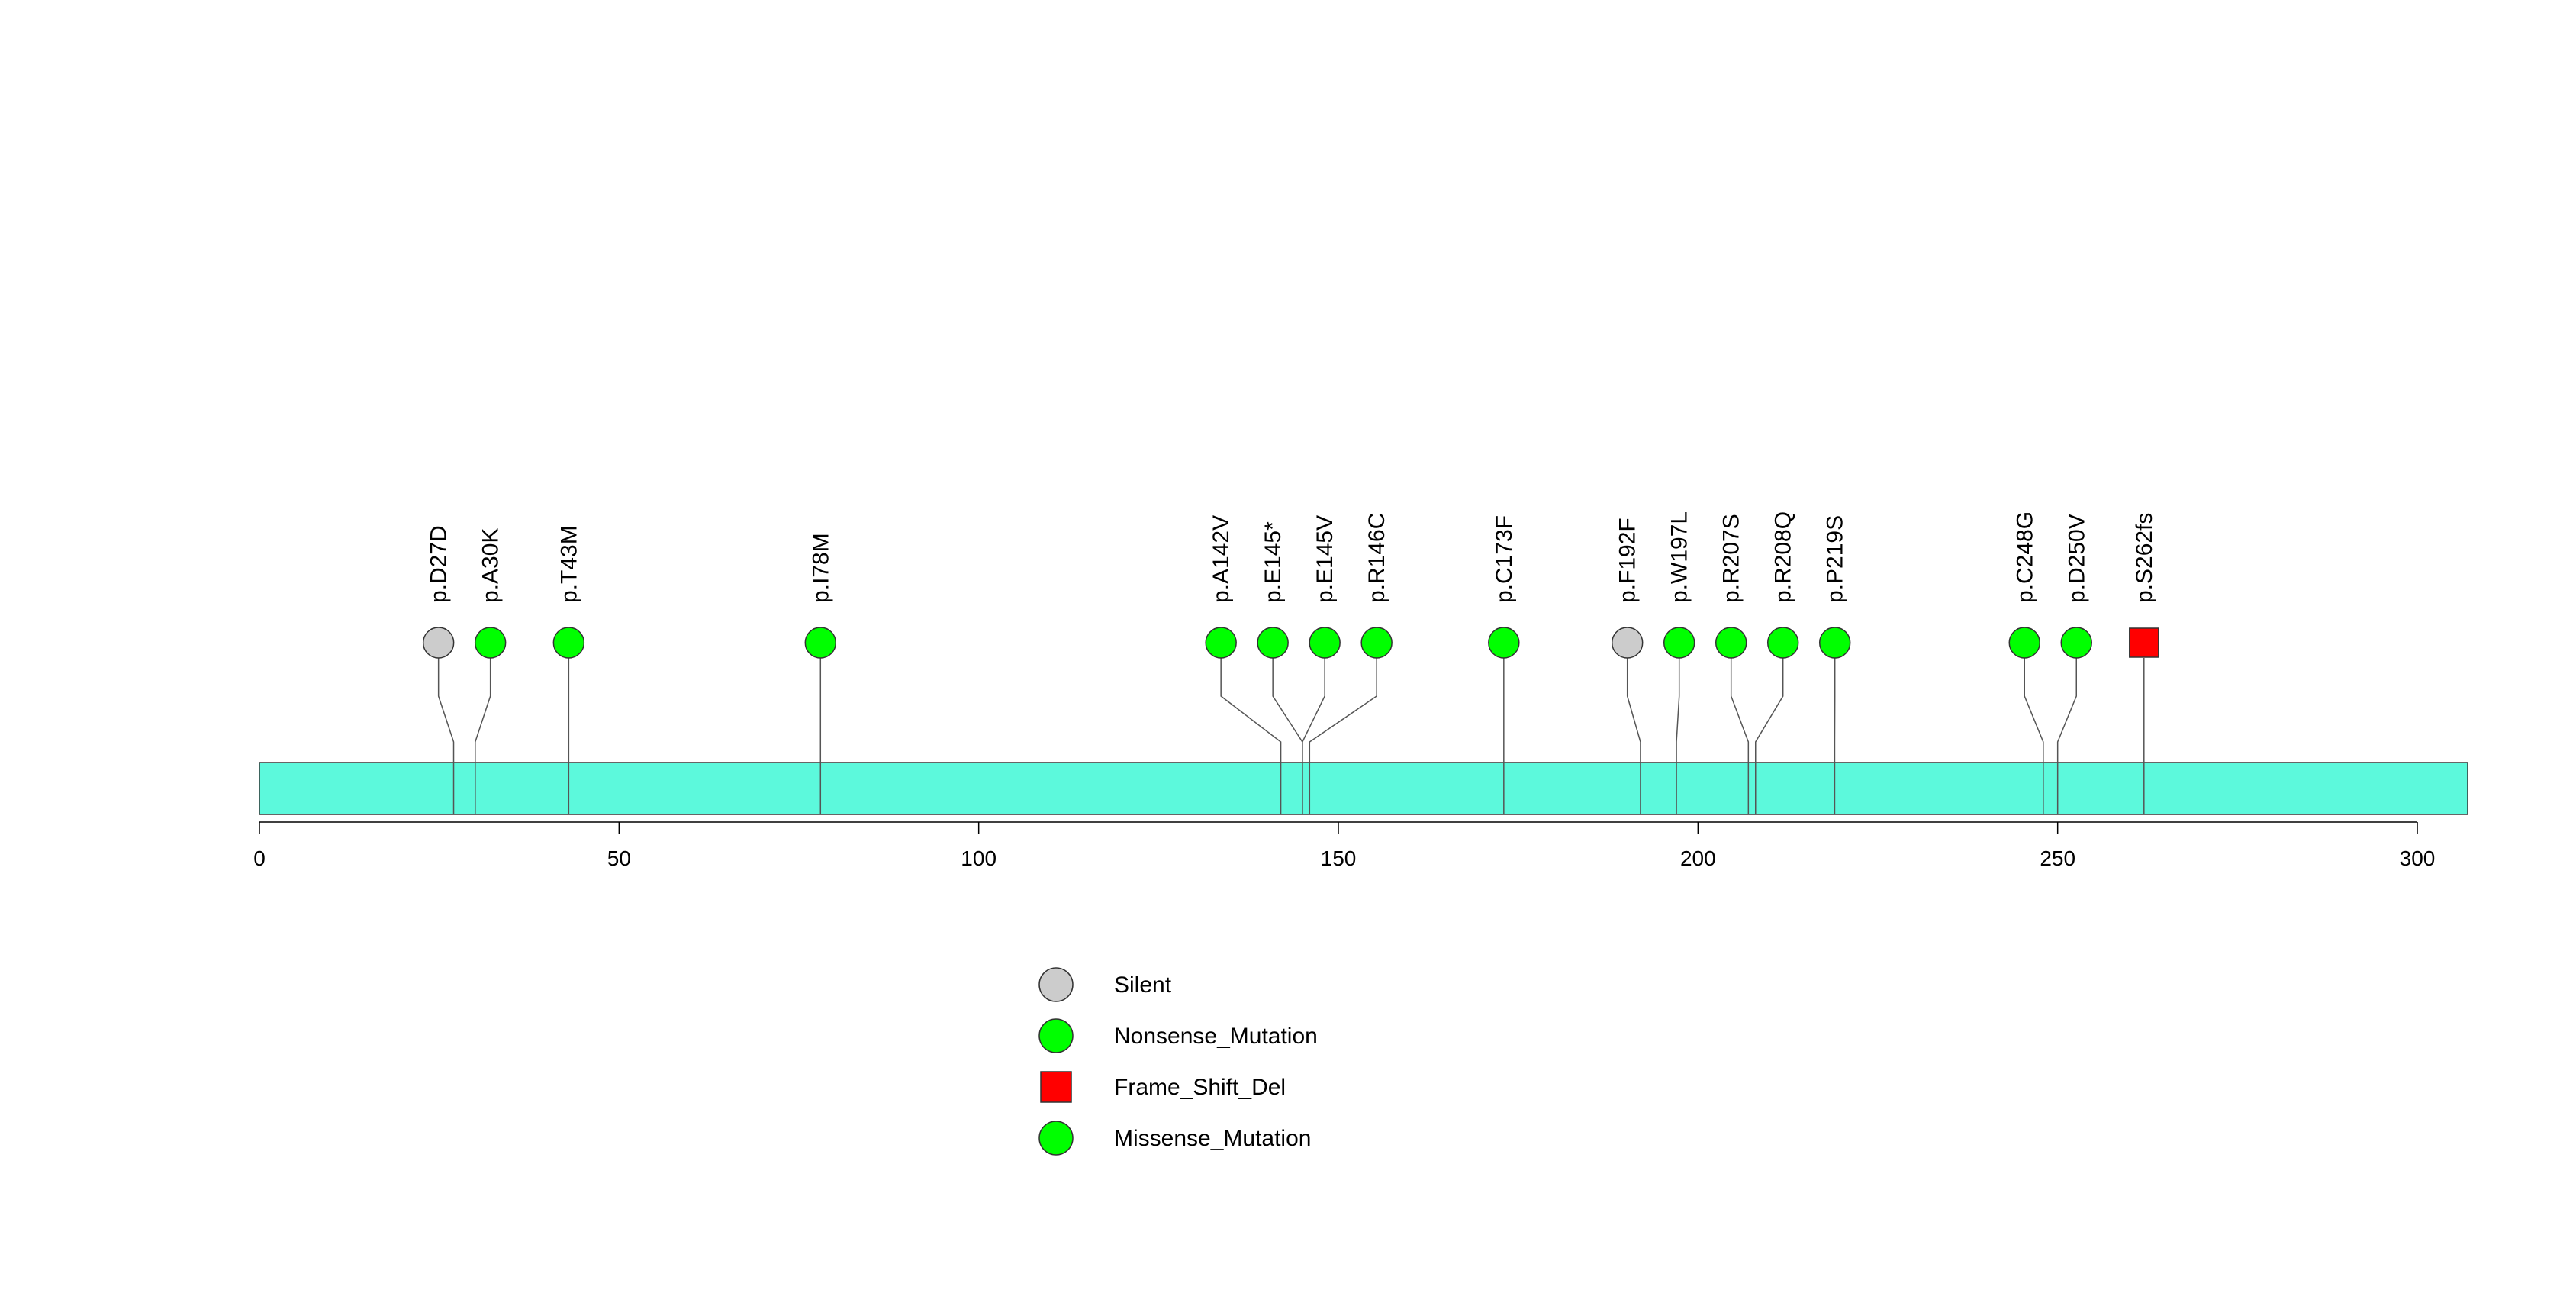  What do you see at coordinates (1212, 1139) in the screenshot?
I see `legend-label: Missense_Mutation` at bounding box center [1212, 1139].